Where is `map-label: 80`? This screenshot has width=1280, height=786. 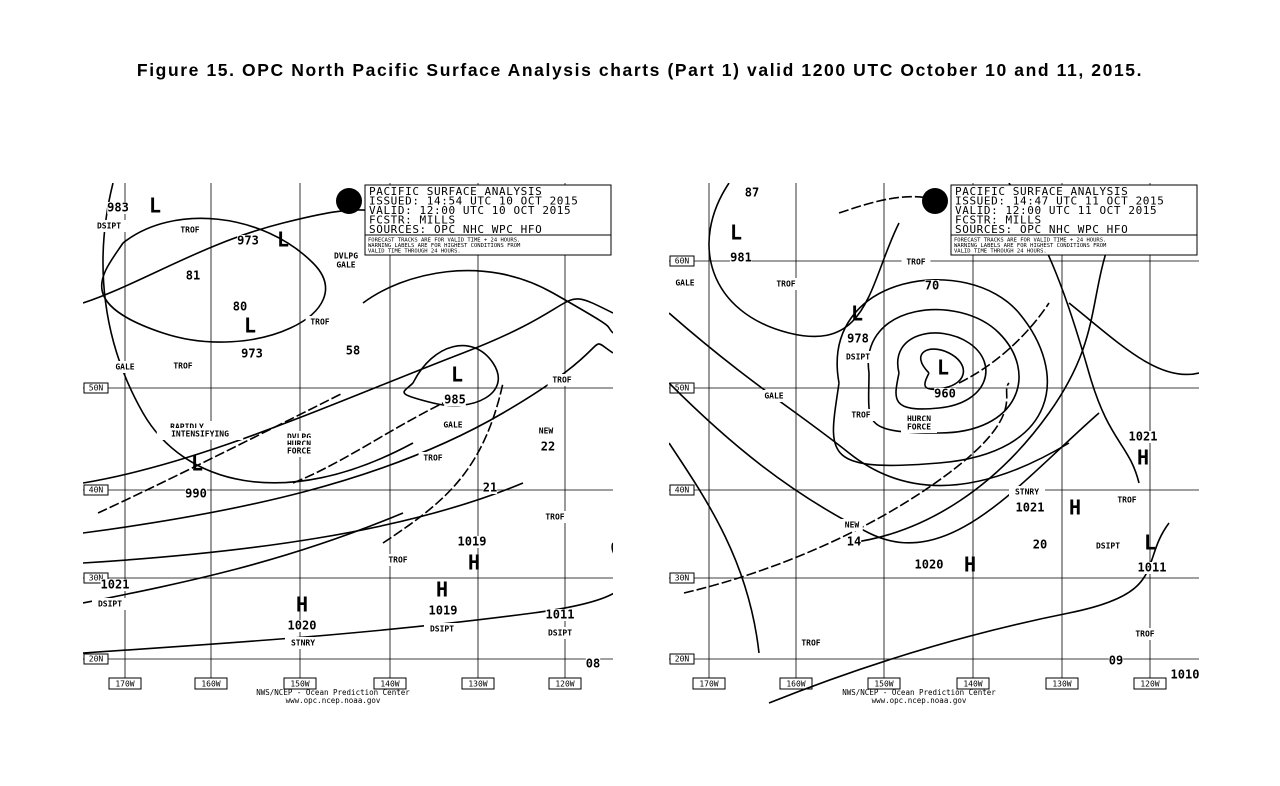 map-label: 80 is located at coordinates (240, 307).